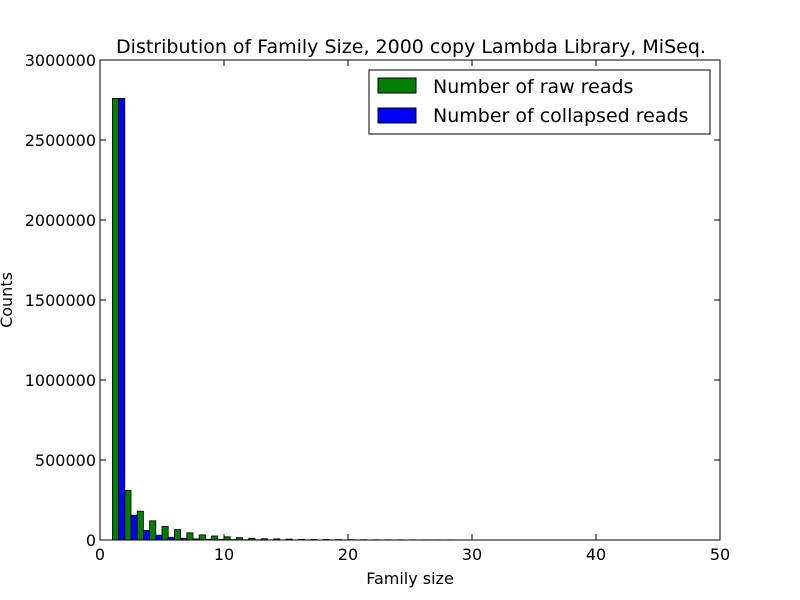  I want to click on y-tick-label: 0, so click(91, 540).